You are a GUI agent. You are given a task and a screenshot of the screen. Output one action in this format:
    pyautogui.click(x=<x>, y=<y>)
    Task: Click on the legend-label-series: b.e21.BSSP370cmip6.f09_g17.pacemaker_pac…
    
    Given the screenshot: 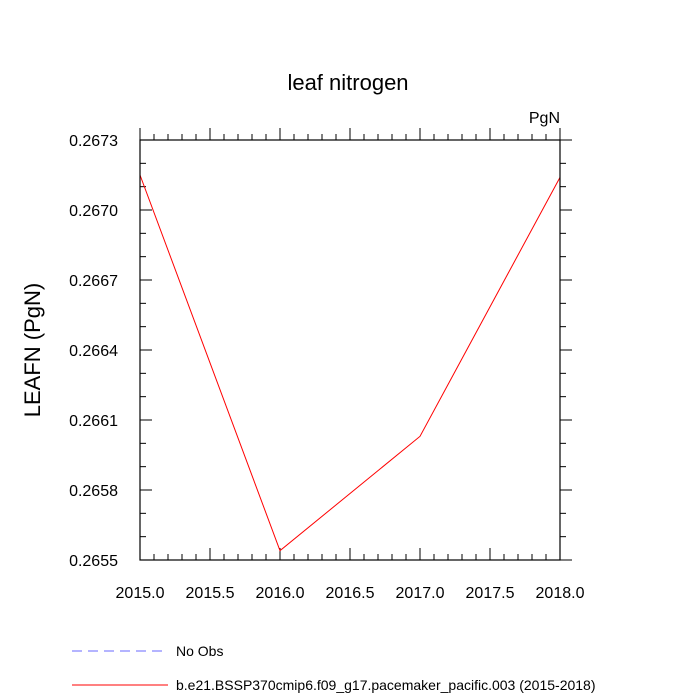 What is the action you would take?
    pyautogui.click(x=386, y=685)
    